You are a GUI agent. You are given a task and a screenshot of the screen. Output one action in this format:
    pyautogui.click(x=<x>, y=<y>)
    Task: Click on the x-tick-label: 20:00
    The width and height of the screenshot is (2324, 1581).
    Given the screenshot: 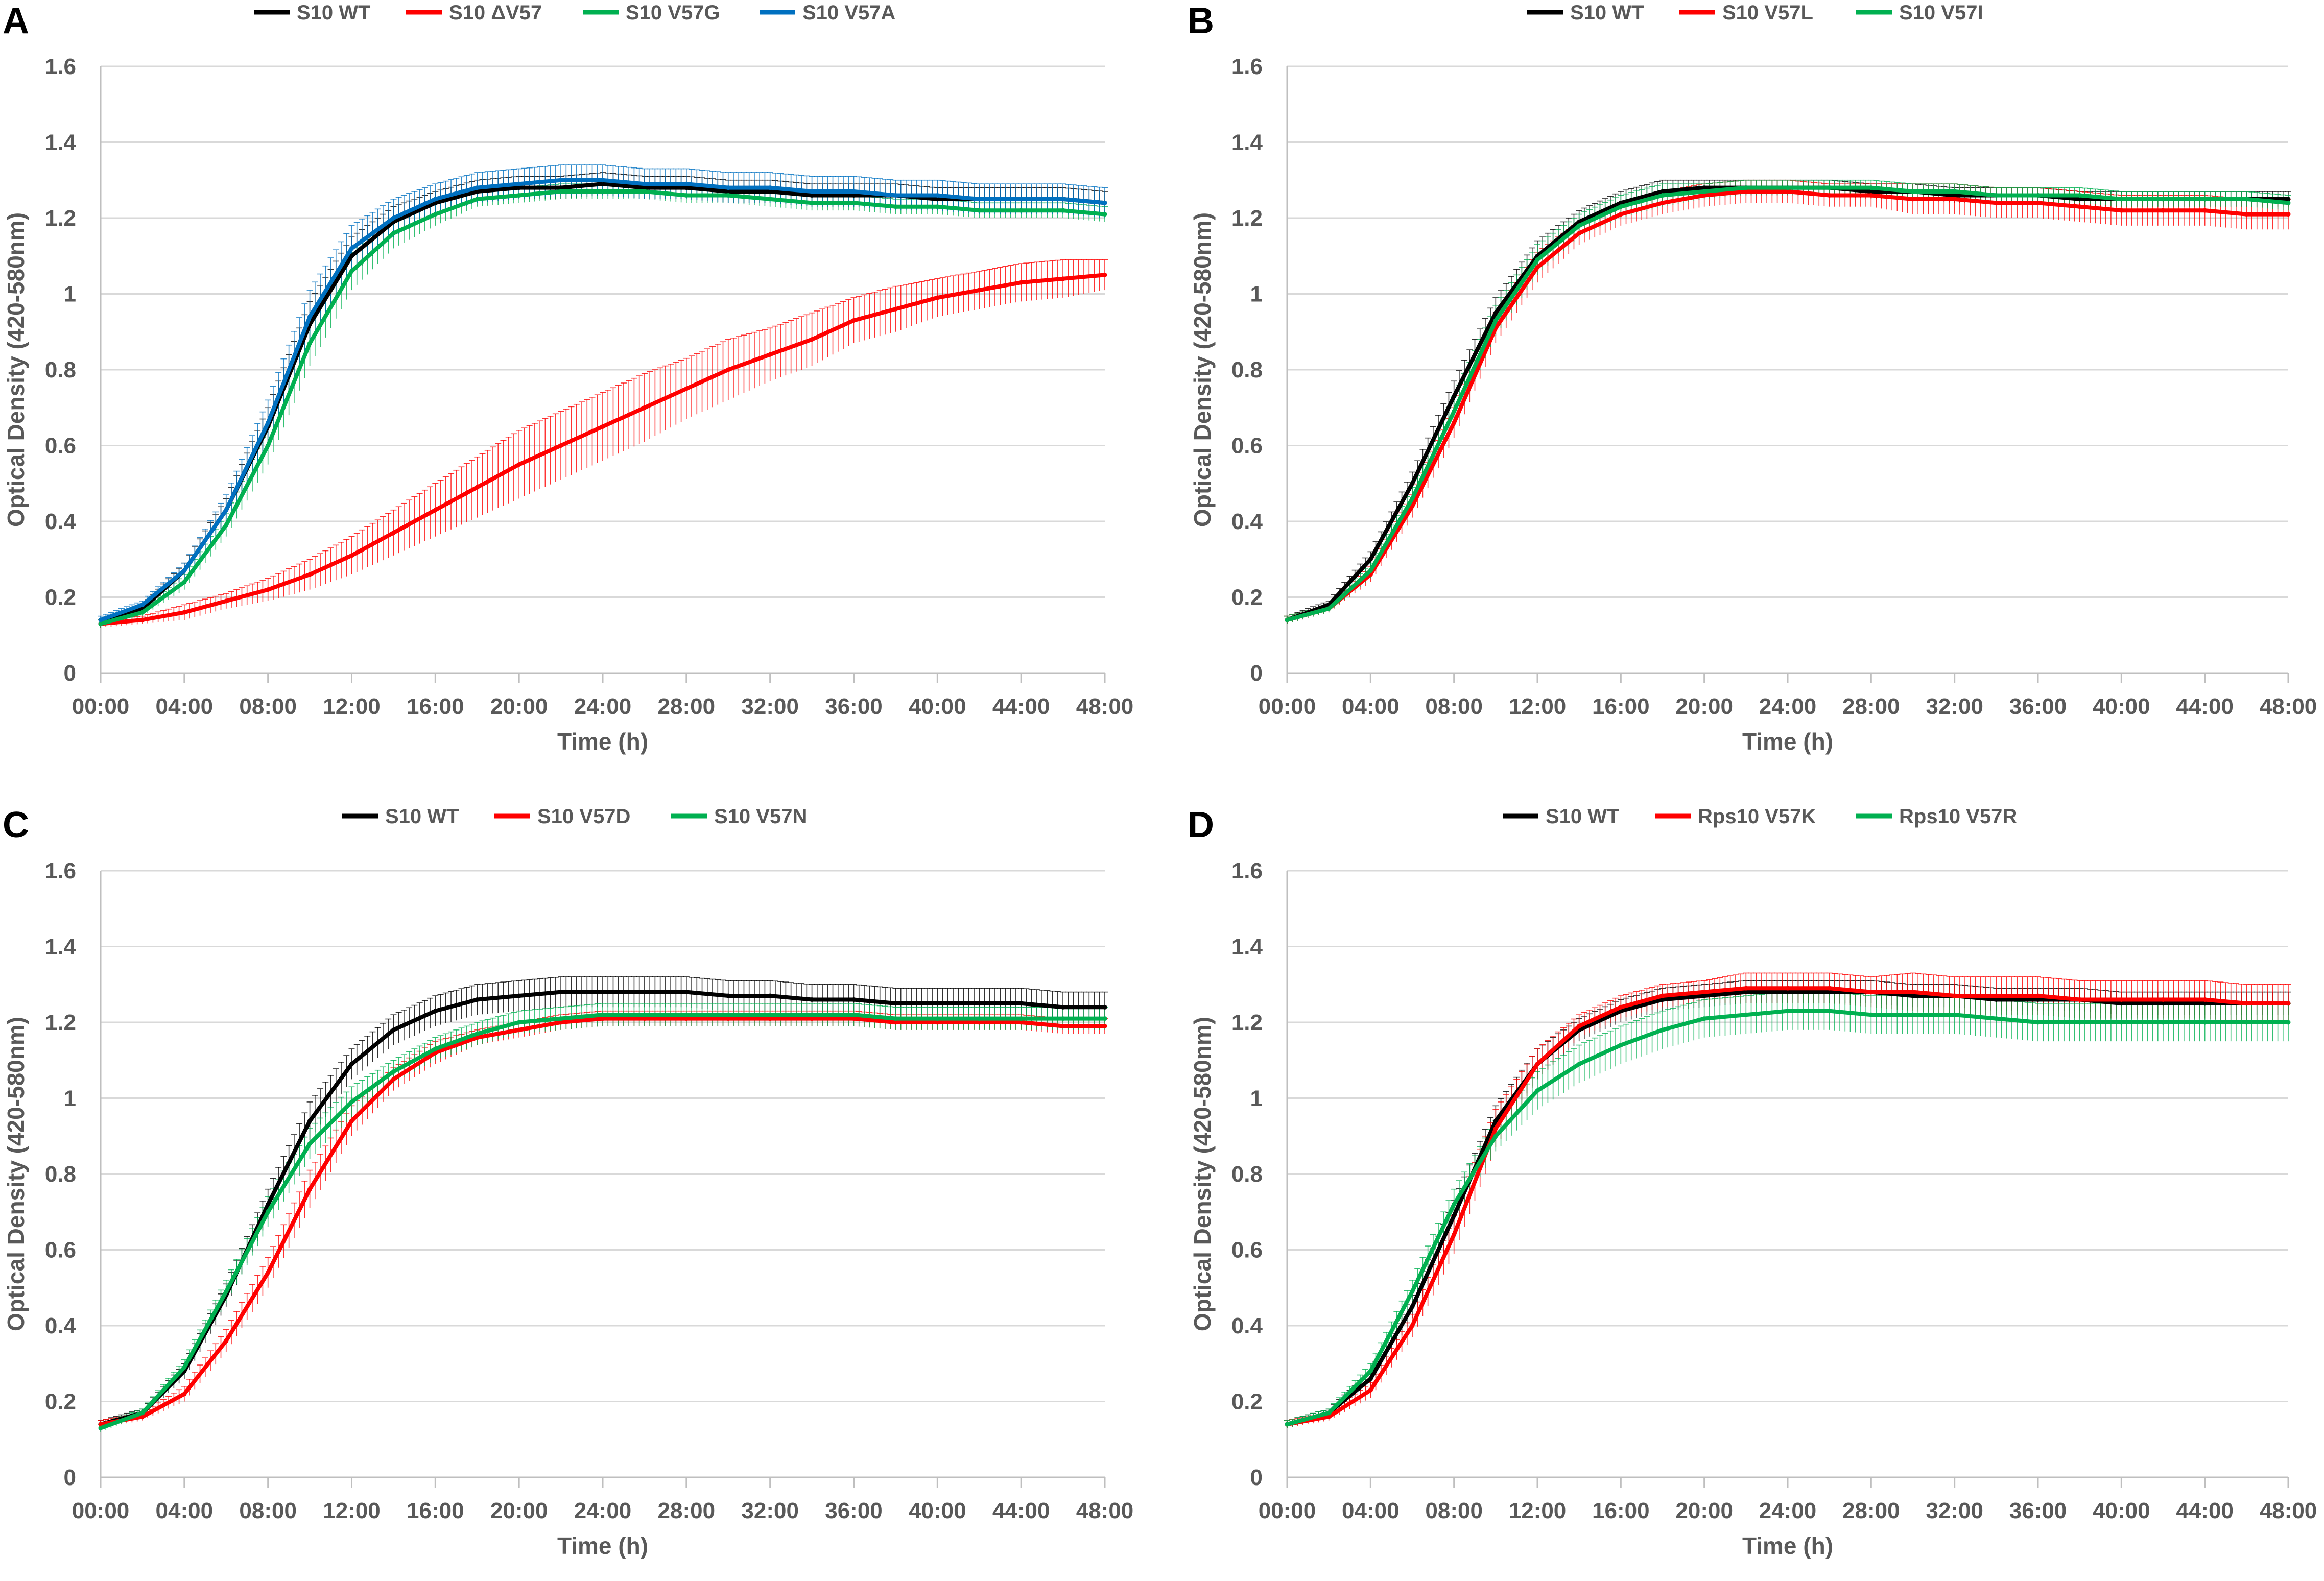 What is the action you would take?
    pyautogui.click(x=1704, y=1510)
    